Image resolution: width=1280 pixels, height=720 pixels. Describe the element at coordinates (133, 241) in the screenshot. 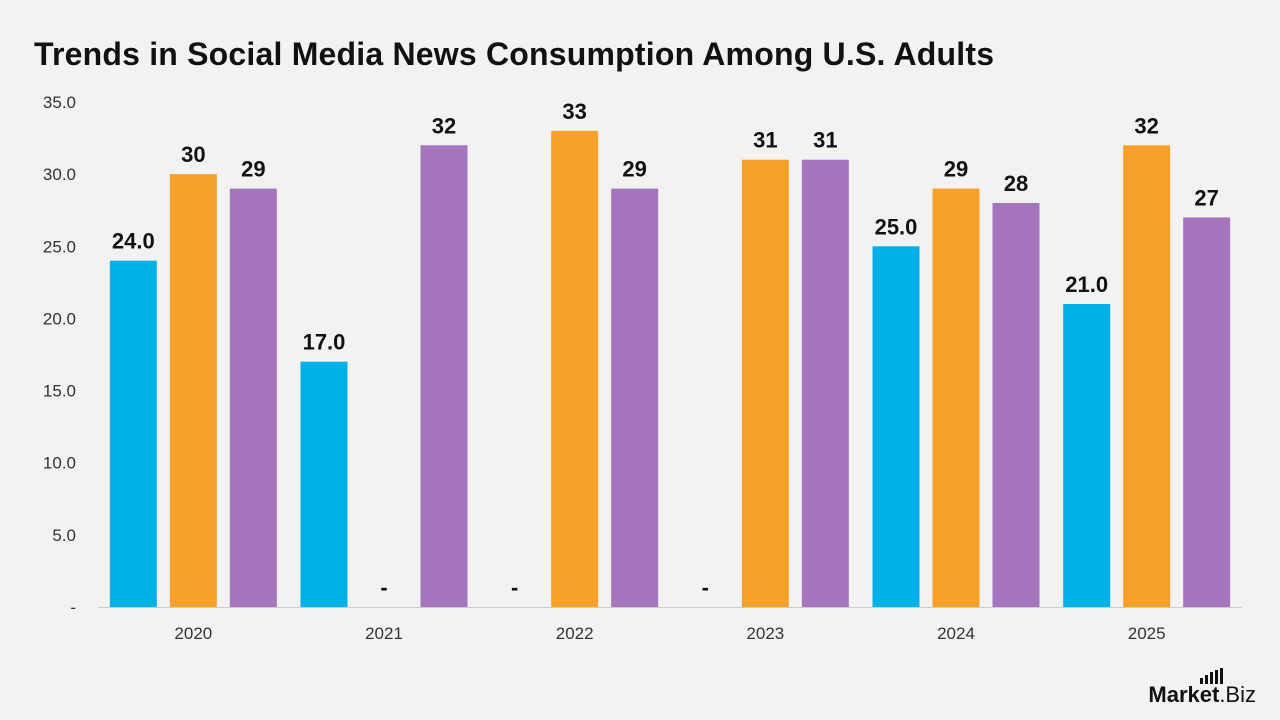

I see `data-label: 24.0` at that location.